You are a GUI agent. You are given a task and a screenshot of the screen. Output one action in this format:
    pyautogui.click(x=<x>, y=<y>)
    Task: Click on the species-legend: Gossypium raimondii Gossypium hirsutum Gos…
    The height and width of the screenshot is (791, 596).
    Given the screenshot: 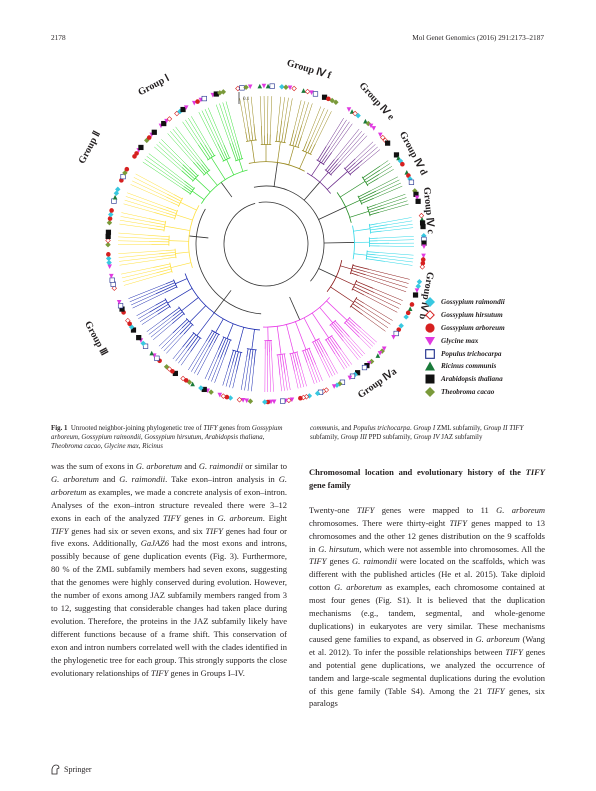 What is the action you would take?
    pyautogui.click(x=465, y=347)
    